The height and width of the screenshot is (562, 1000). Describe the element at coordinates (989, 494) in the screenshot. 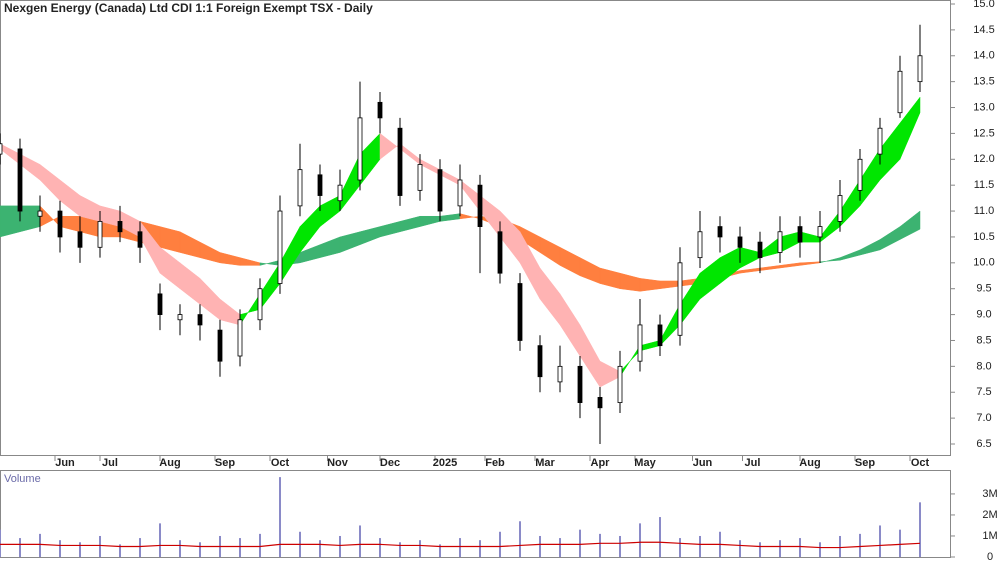

I see `volume-tick-label: 3M` at that location.